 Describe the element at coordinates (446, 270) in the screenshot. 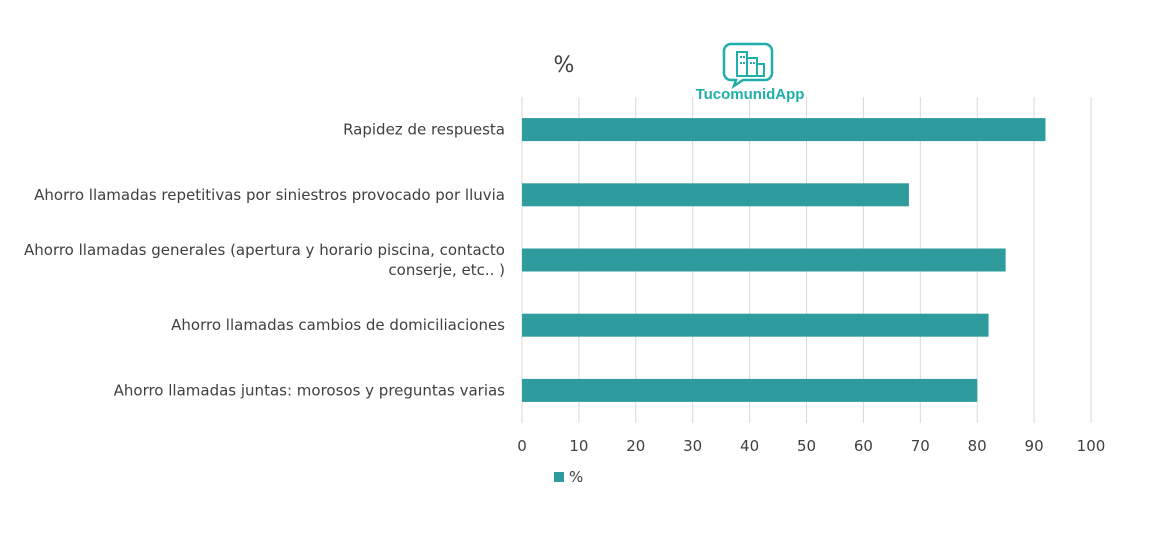

I see `category-label: conserje, etc.. )` at that location.